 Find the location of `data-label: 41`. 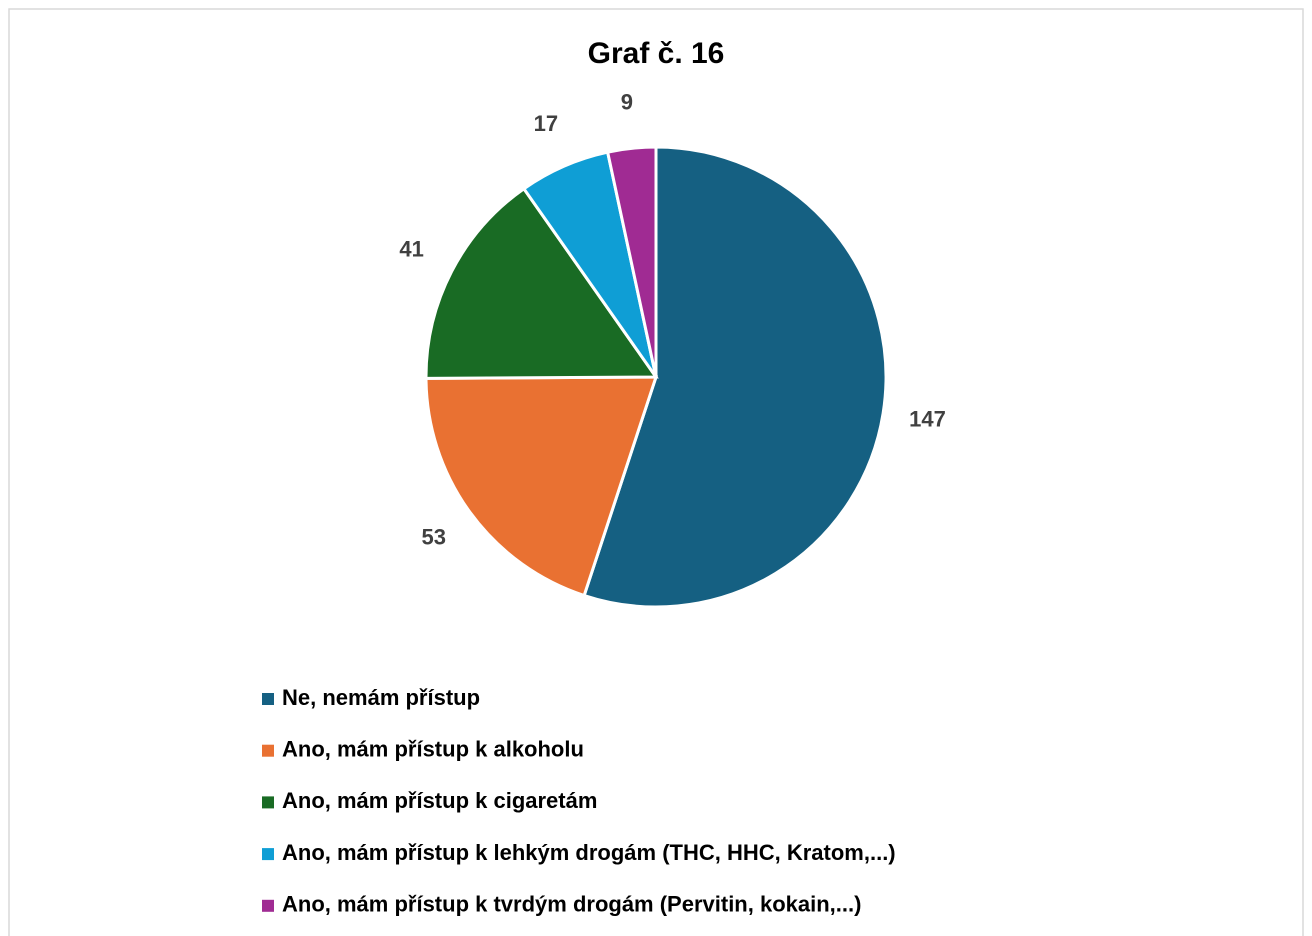

data-label: 41 is located at coordinates (411, 249).